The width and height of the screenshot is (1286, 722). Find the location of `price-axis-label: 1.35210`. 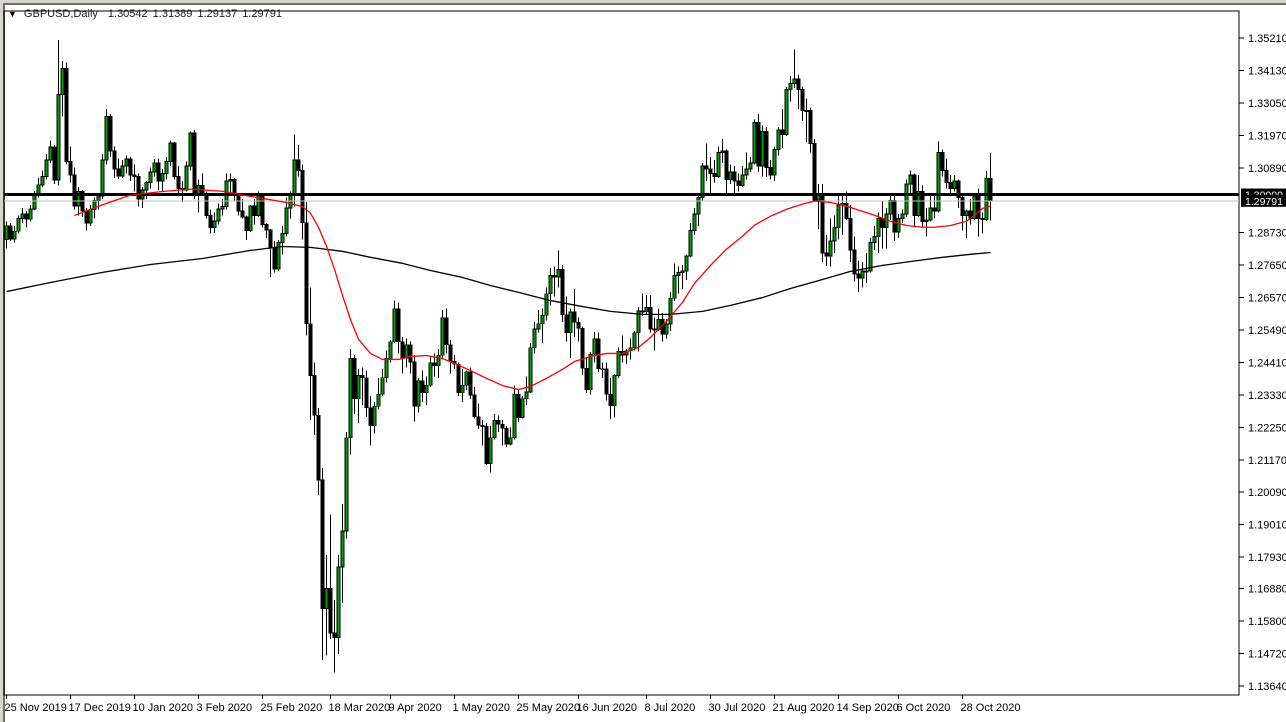

price-axis-label: 1.35210 is located at coordinates (1267, 39).